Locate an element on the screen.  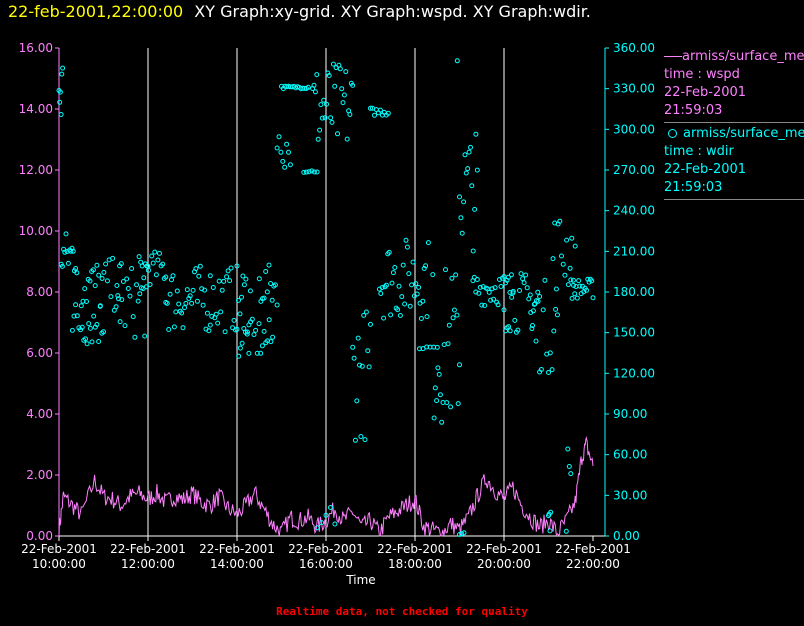
left-y-tick-label: 4.00 is located at coordinates (39, 414).